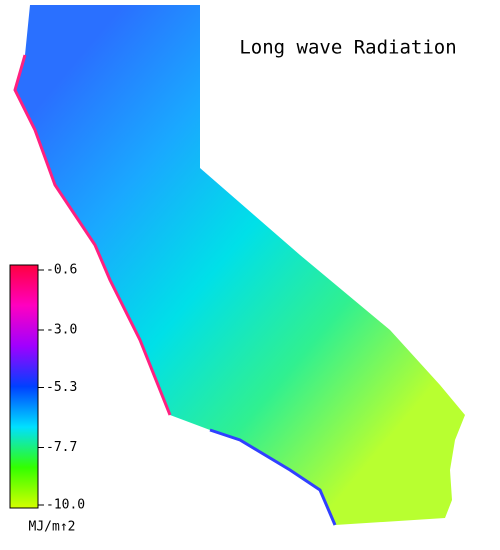 This screenshot has height=550, width=500. I want to click on colorbar-tick-label: -0.6, so click(61, 270).